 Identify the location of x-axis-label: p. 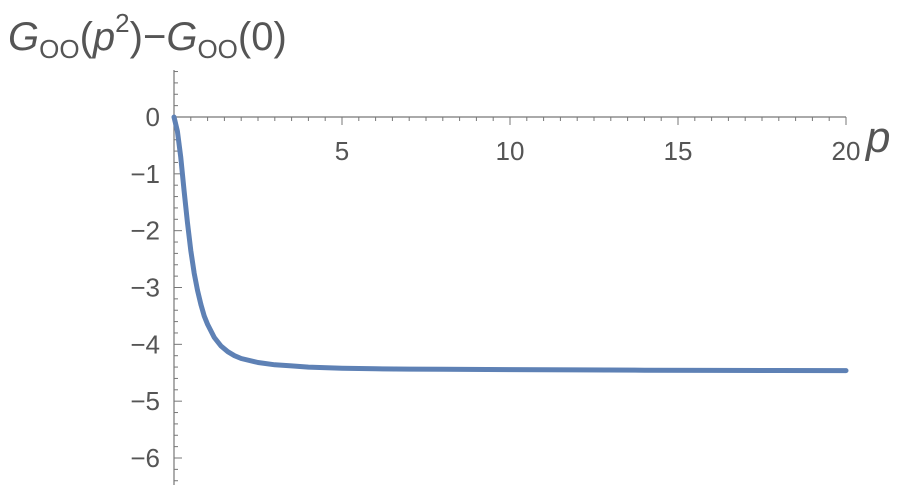
(877, 137).